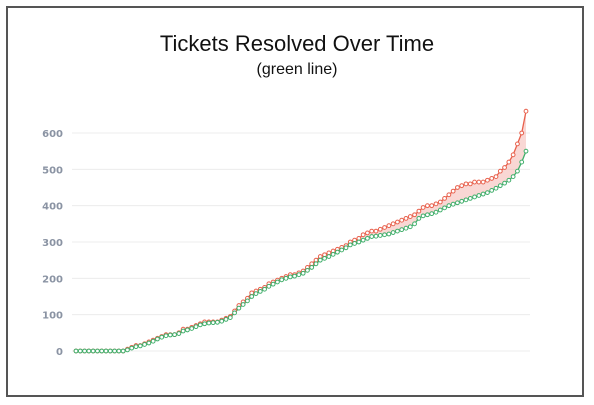  Describe the element at coordinates (52, 243) in the screenshot. I see `y-axis-ticks: 0 100 200 300 400 500 600` at that location.